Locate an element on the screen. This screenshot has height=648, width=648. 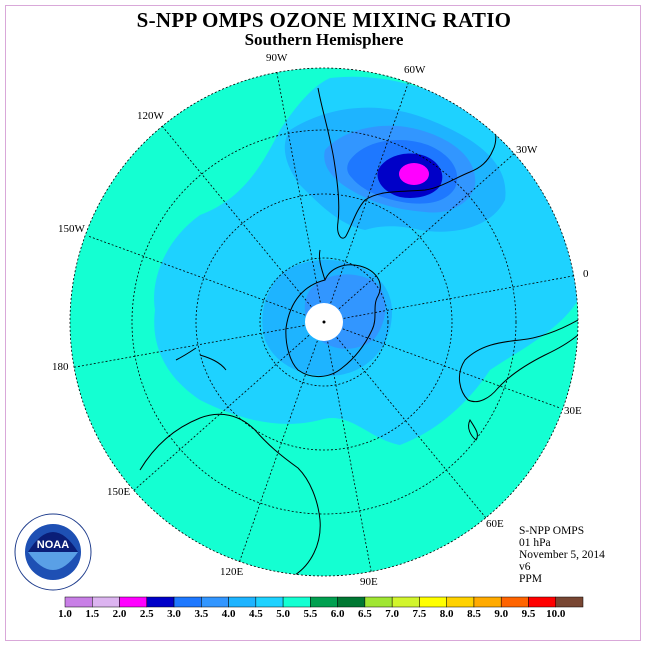
colorbar-tick-label: 5.5 is located at coordinates (310, 614).